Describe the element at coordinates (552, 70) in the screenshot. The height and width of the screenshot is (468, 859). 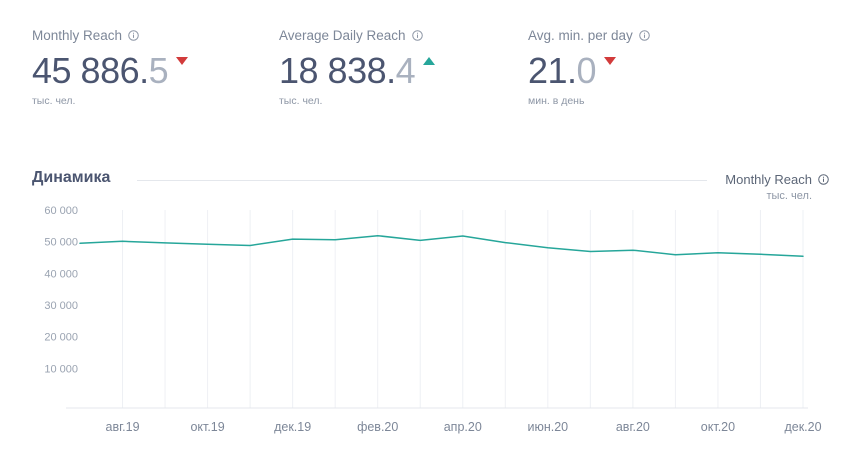
I see `kpi-value-int: 21.` at that location.